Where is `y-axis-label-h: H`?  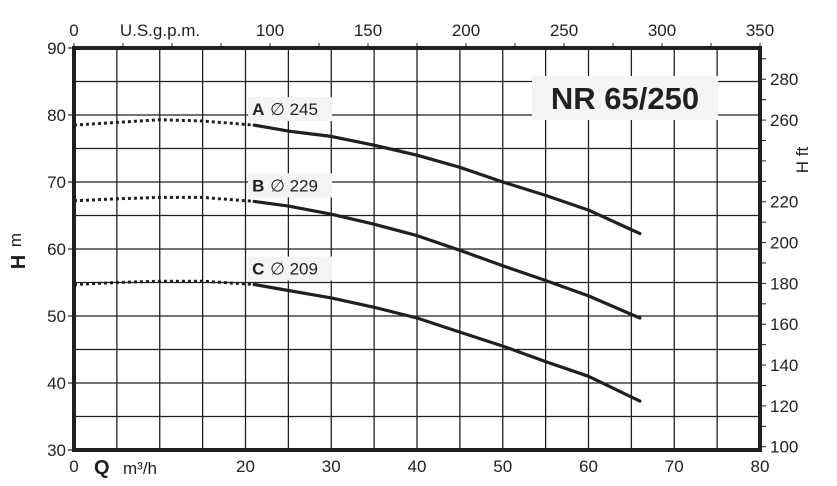
y-axis-label-h: H is located at coordinates (19, 262).